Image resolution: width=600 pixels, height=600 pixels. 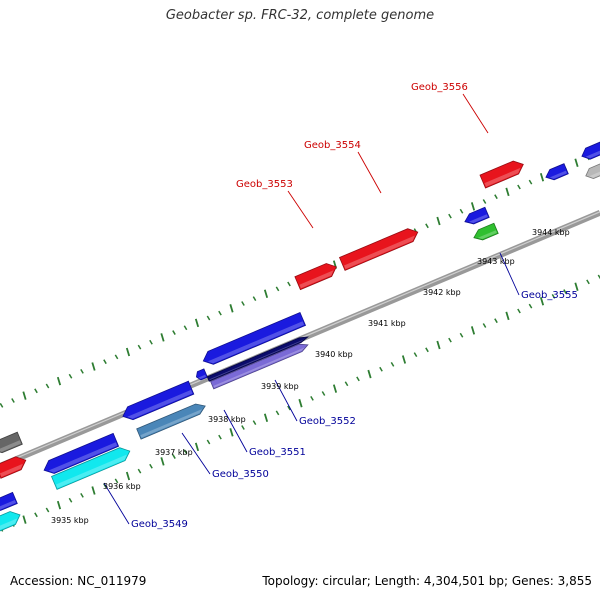 What do you see at coordinates (327, 421) in the screenshot?
I see `gene-label: Geob_3552` at bounding box center [327, 421].